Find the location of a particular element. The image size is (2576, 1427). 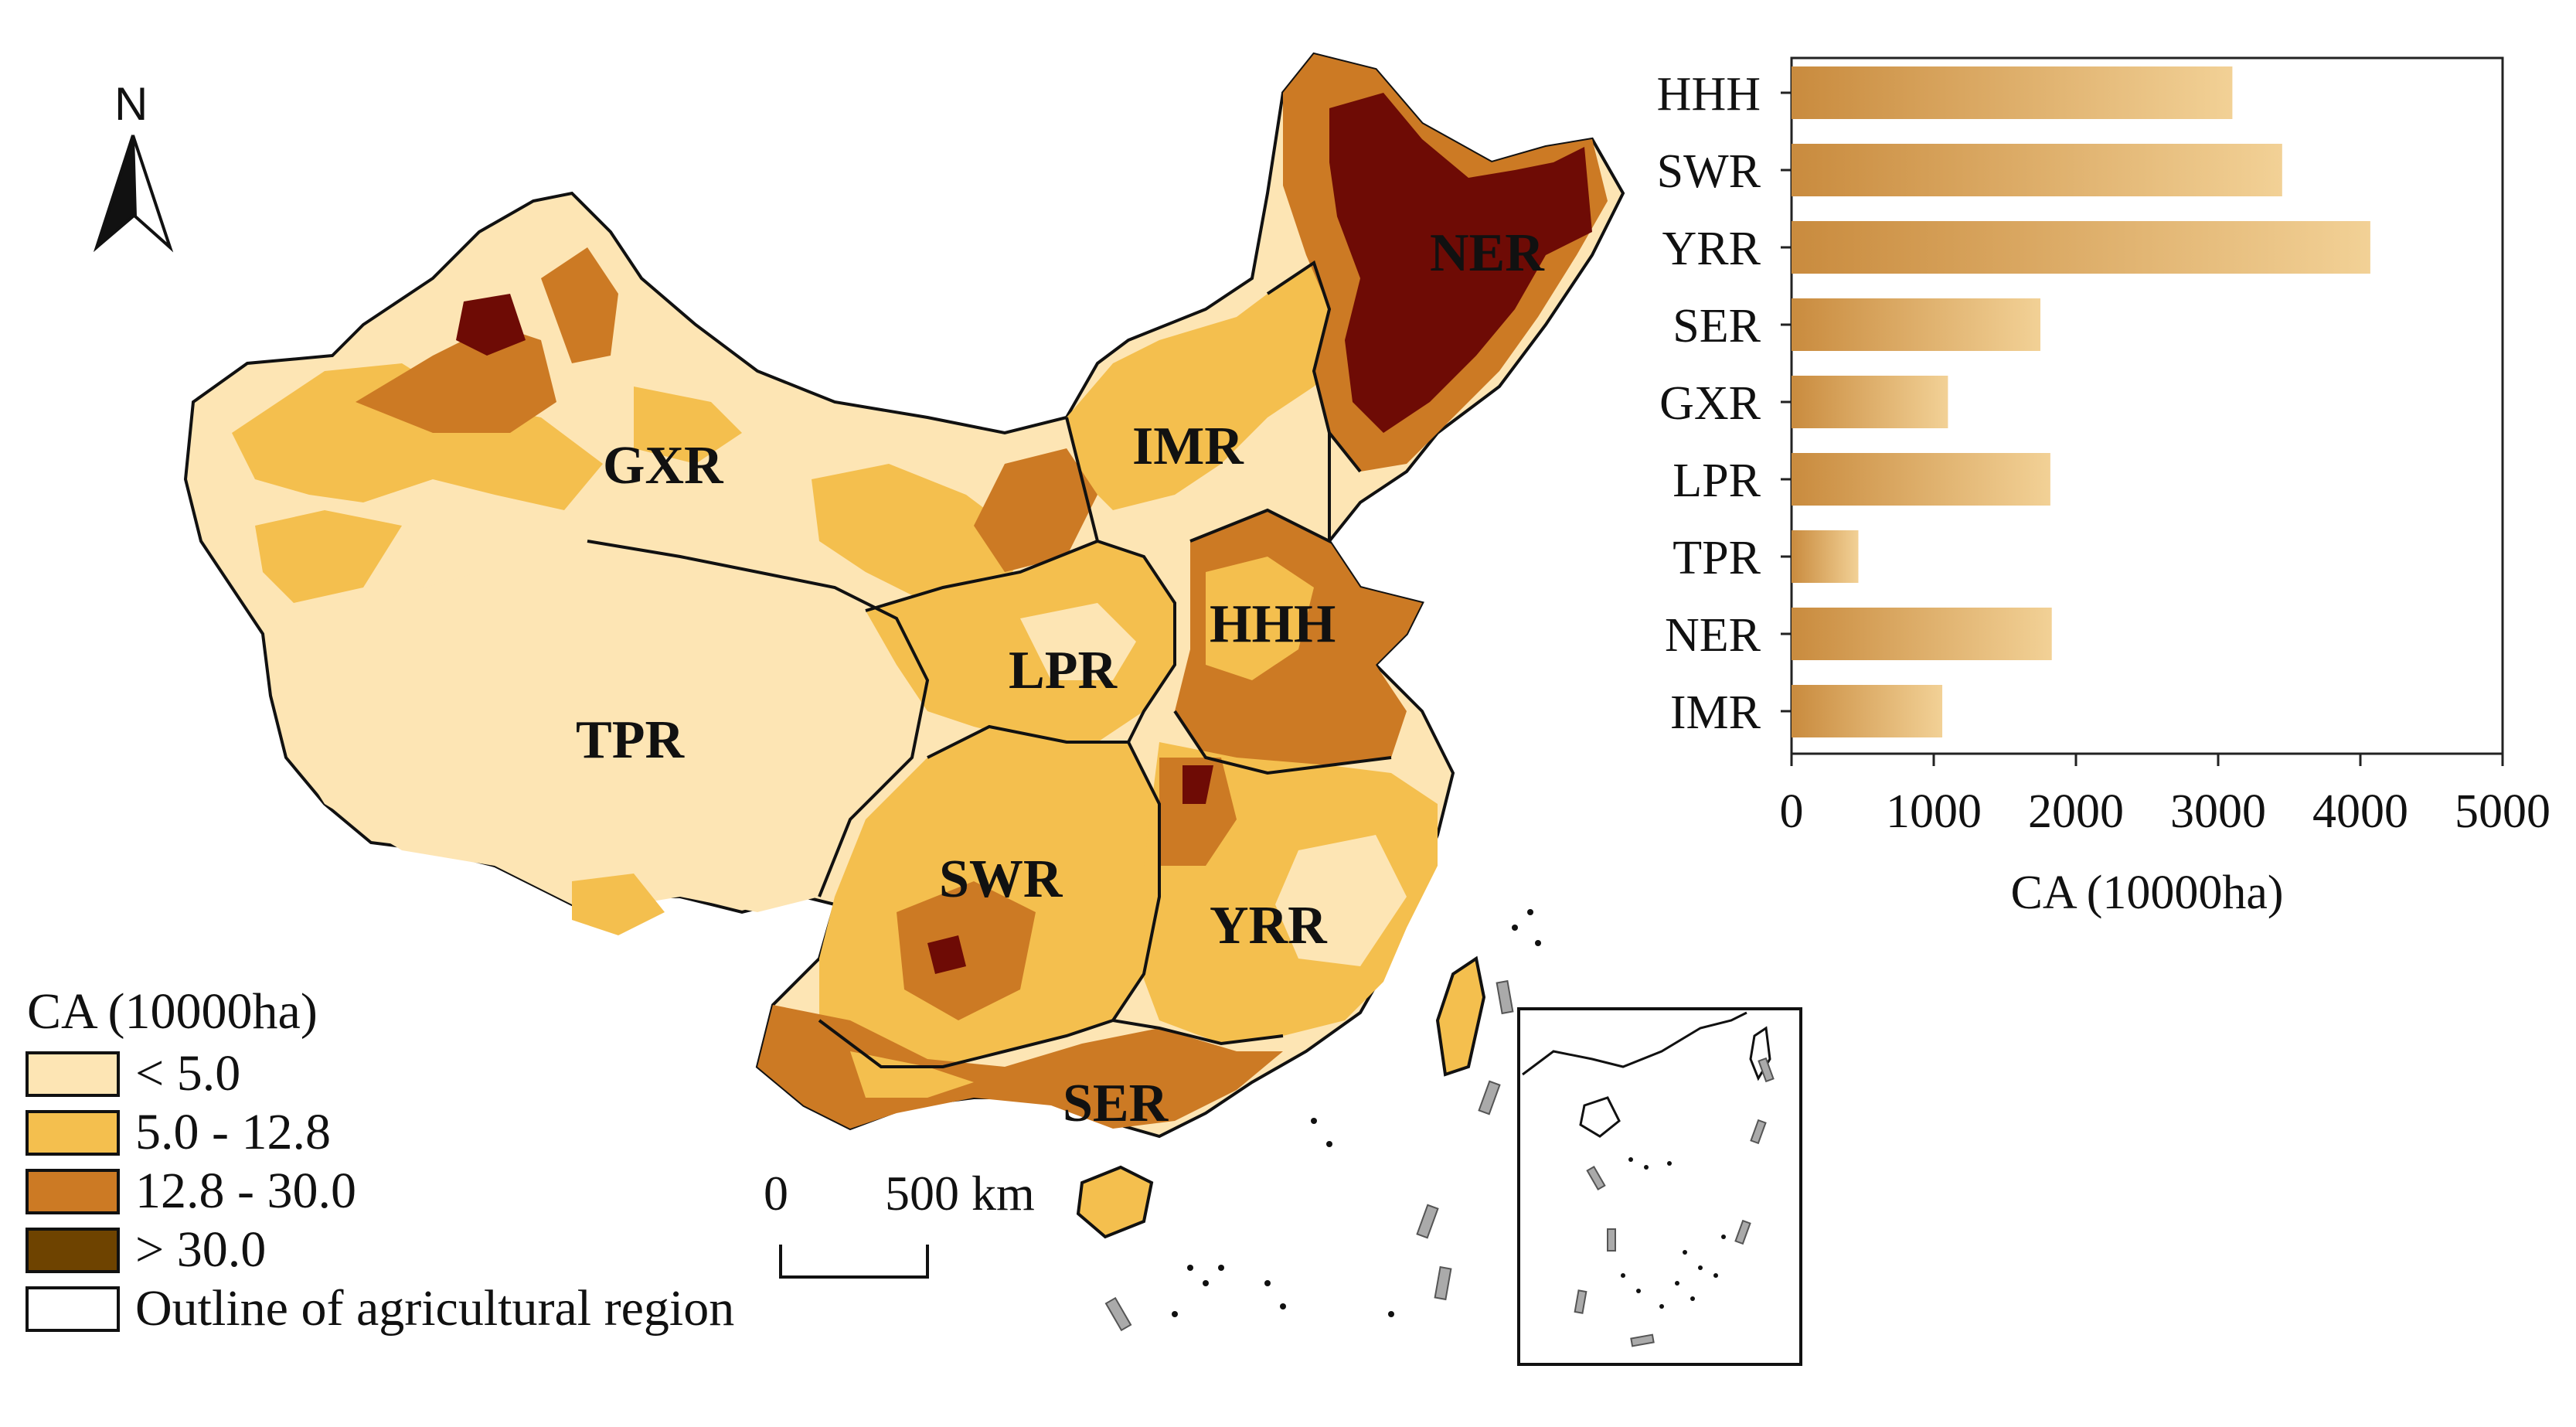

region-imr-patch is located at coordinates (1035, 510).